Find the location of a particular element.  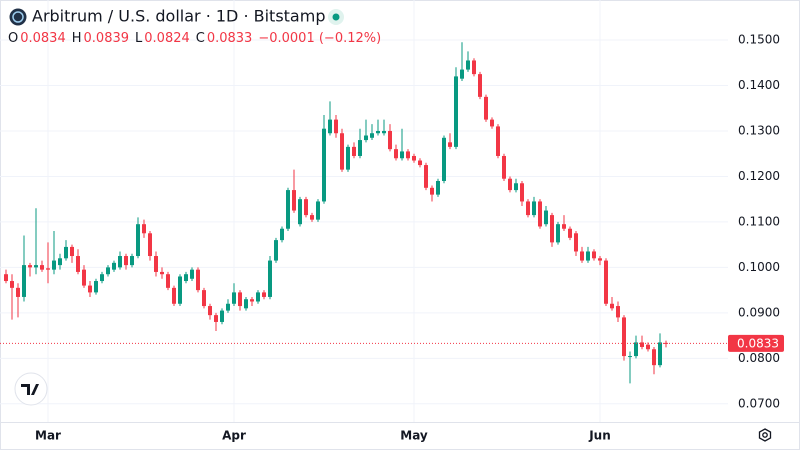

ohlc-key: L is located at coordinates (139, 38).